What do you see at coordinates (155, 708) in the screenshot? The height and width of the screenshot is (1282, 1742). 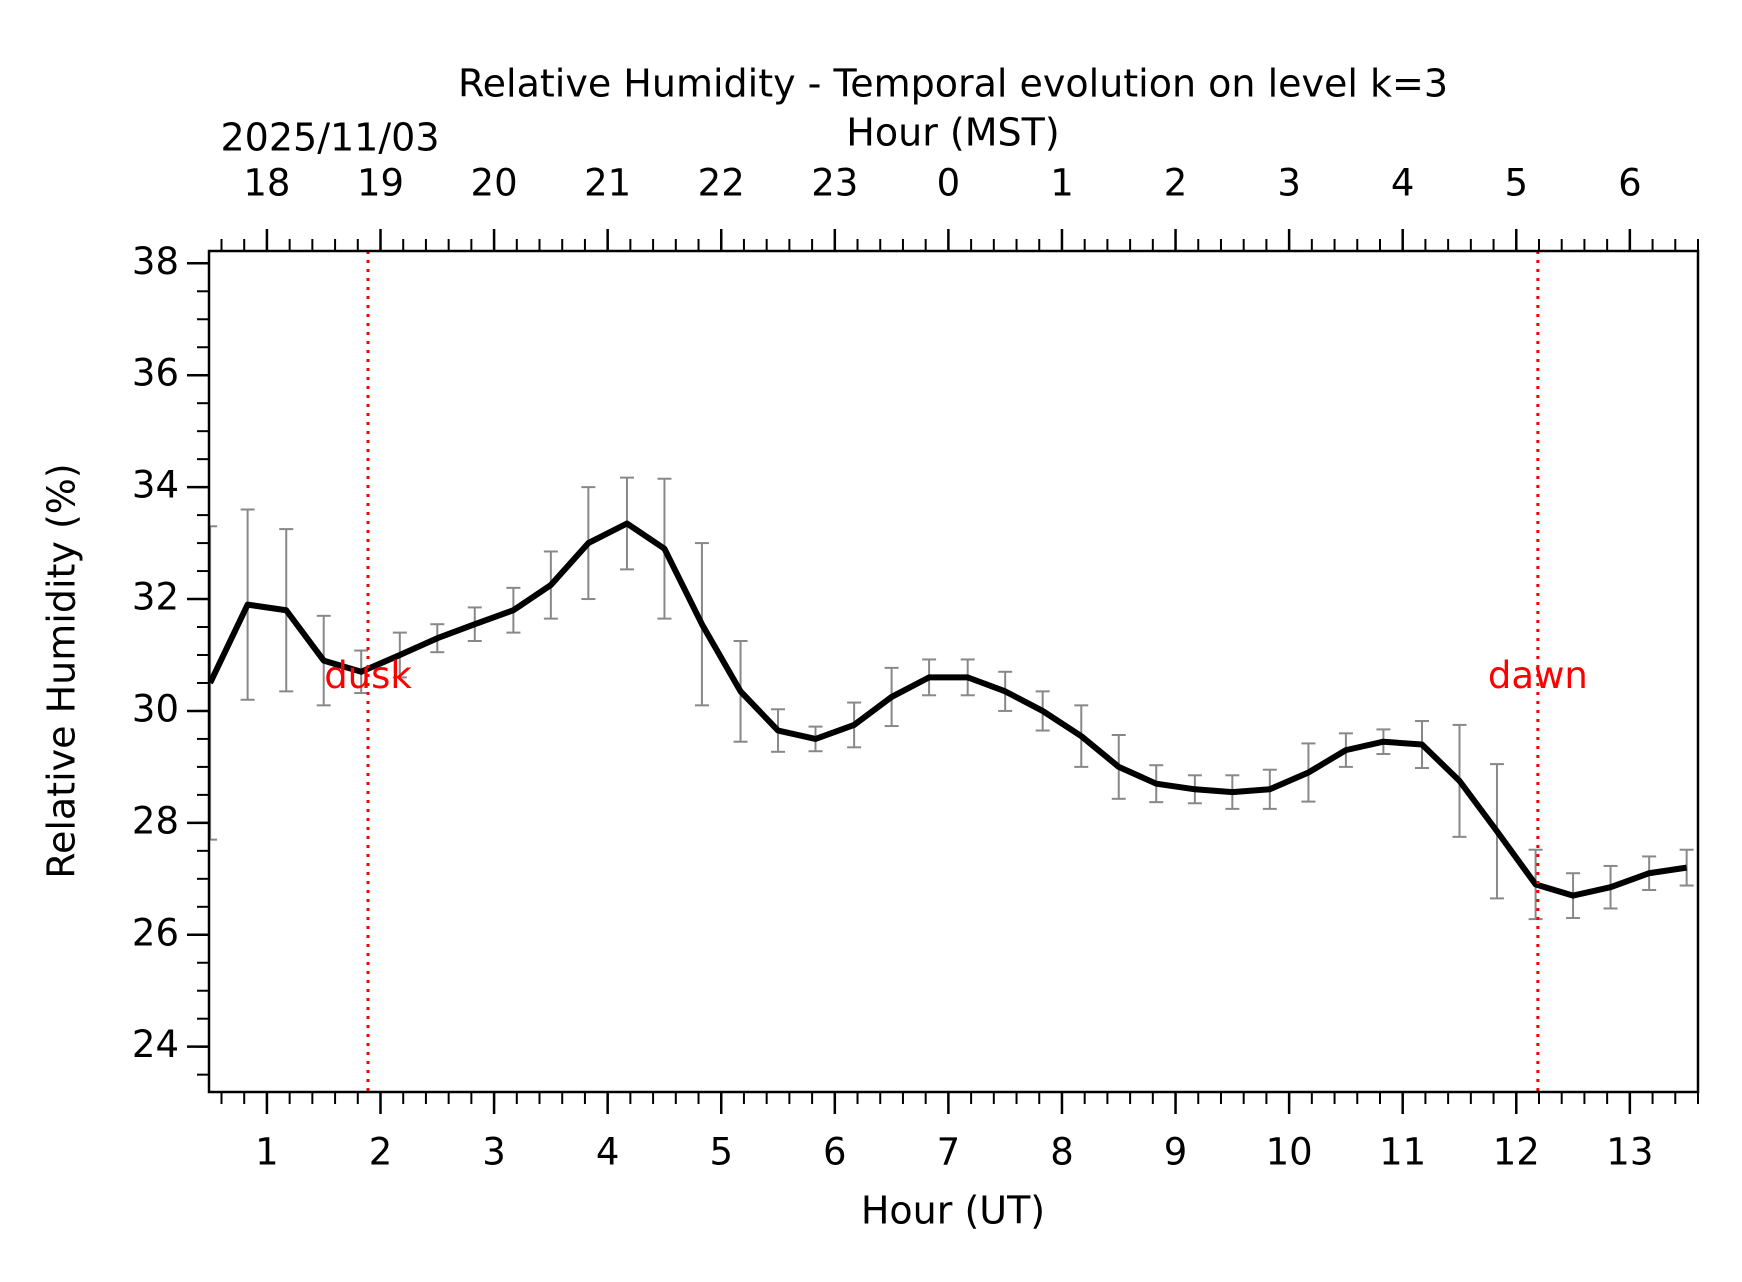 I see `y-tick-label: 30` at bounding box center [155, 708].